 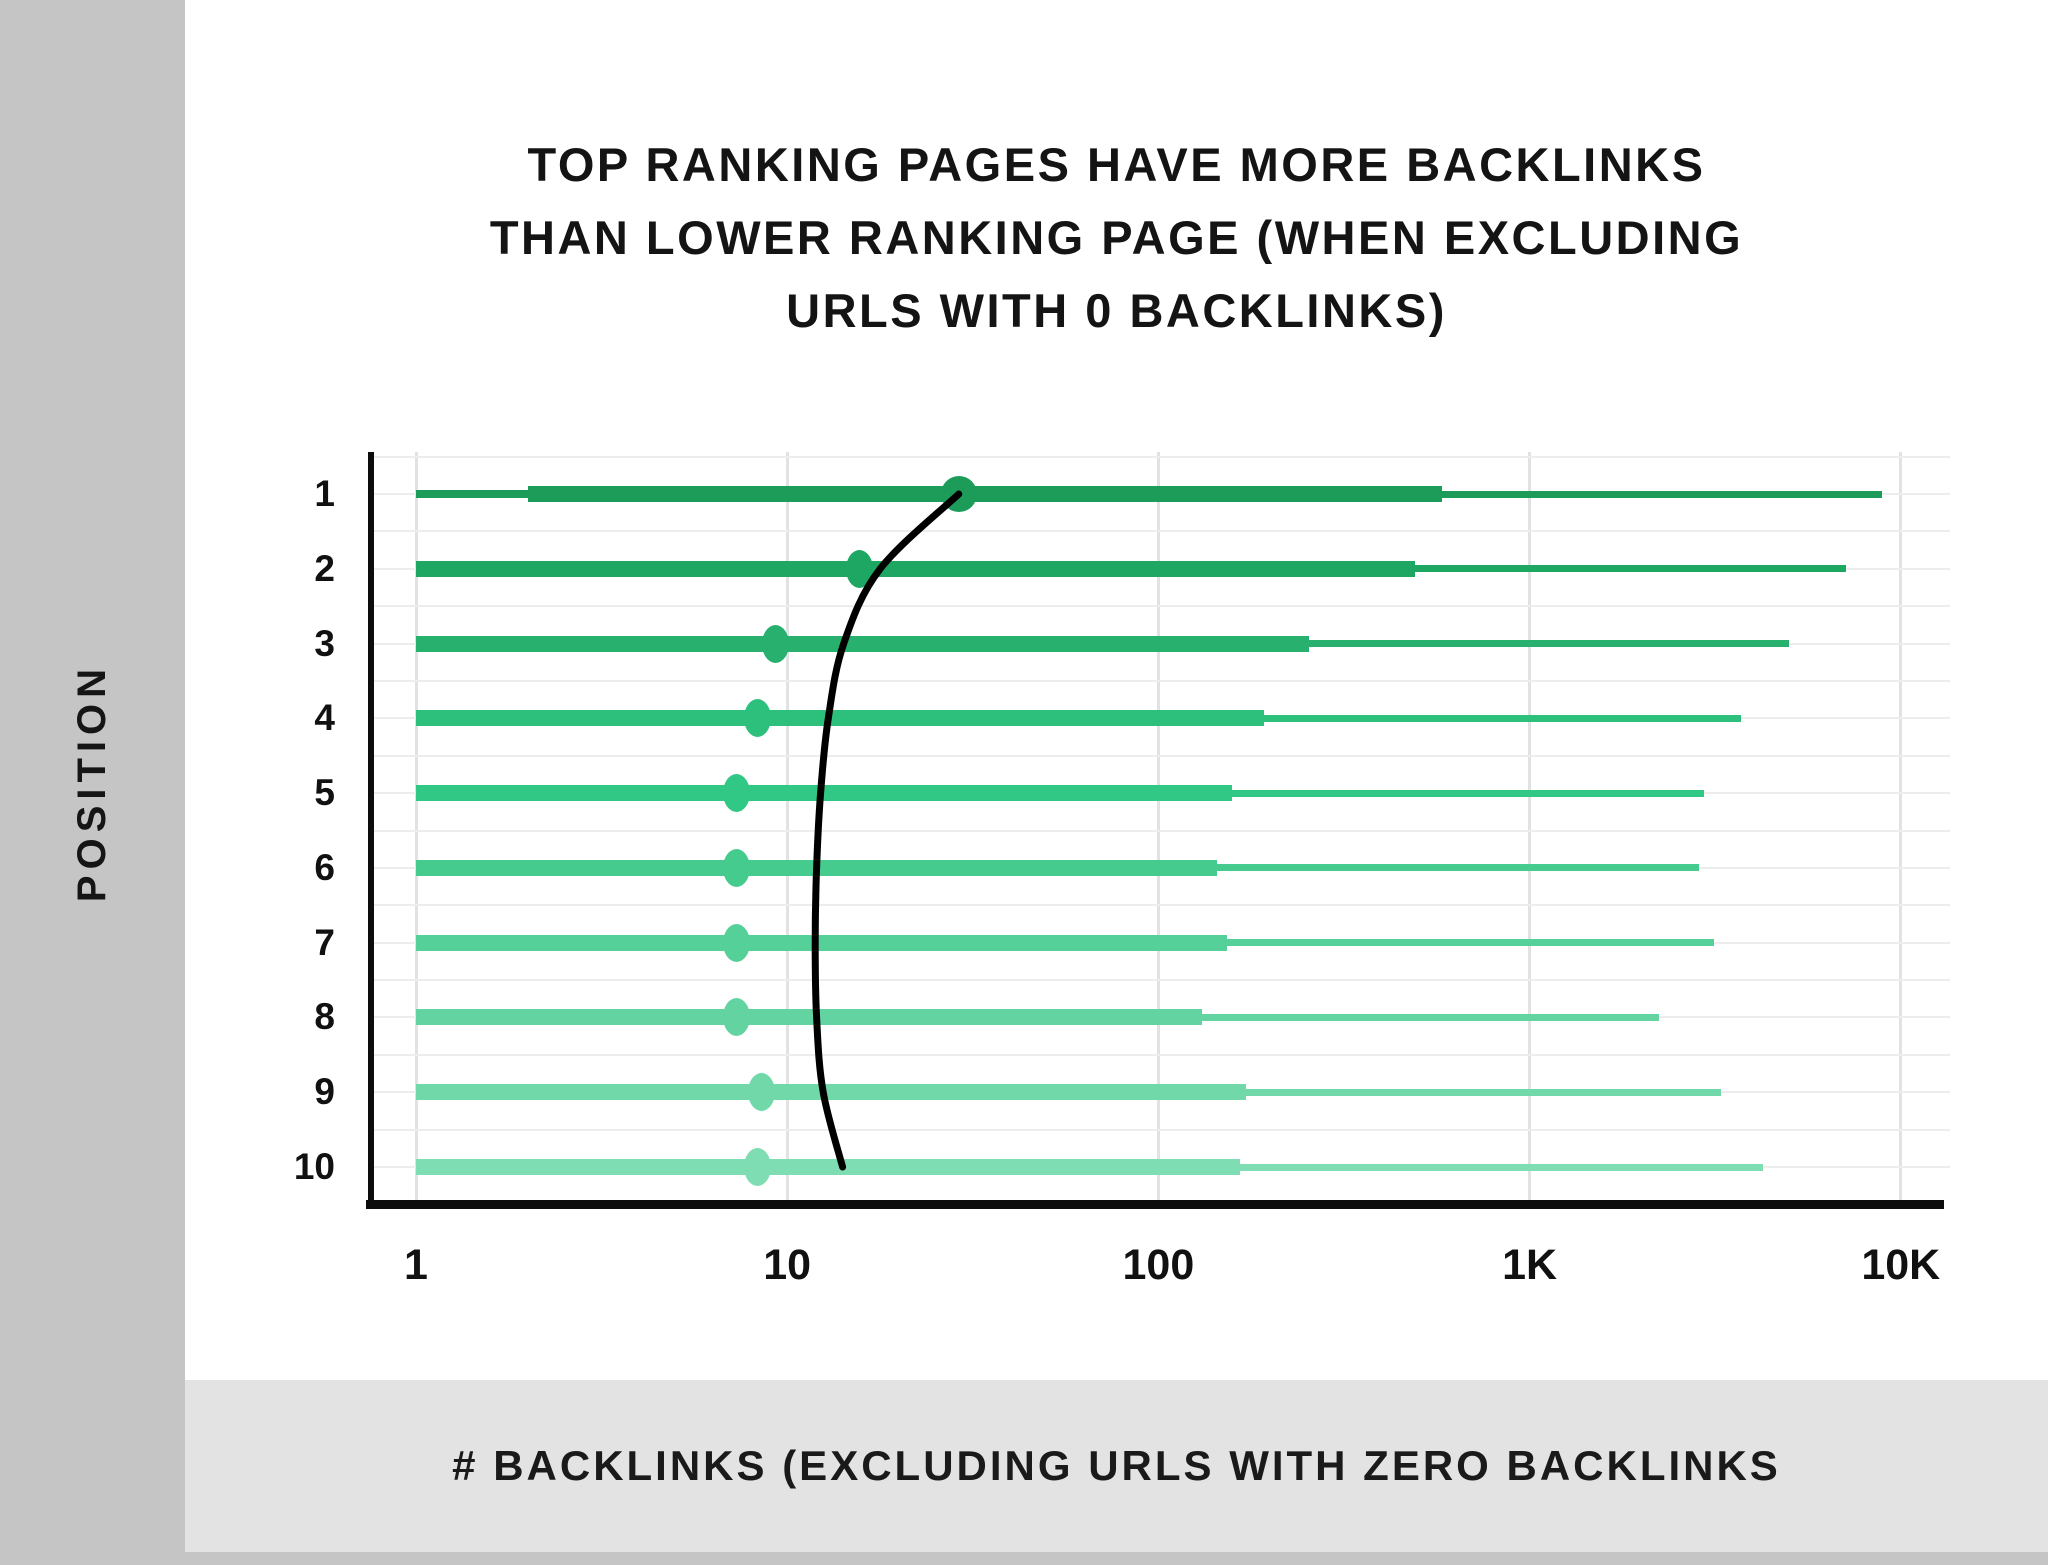 I want to click on median-dot-p7, so click(x=736, y=942).